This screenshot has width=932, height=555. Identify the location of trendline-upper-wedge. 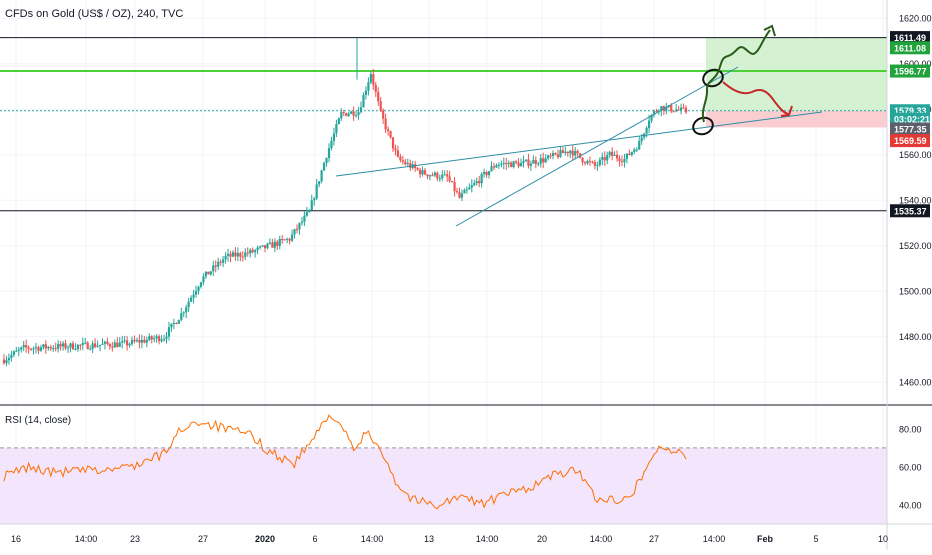
(579, 144).